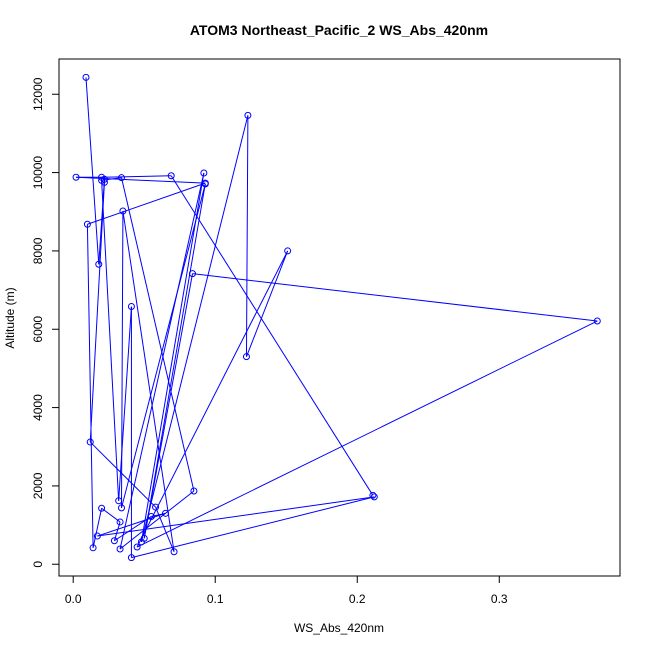 This screenshot has height=650, width=650. Describe the element at coordinates (73, 599) in the screenshot. I see `x-tick-label: 0.0` at that location.